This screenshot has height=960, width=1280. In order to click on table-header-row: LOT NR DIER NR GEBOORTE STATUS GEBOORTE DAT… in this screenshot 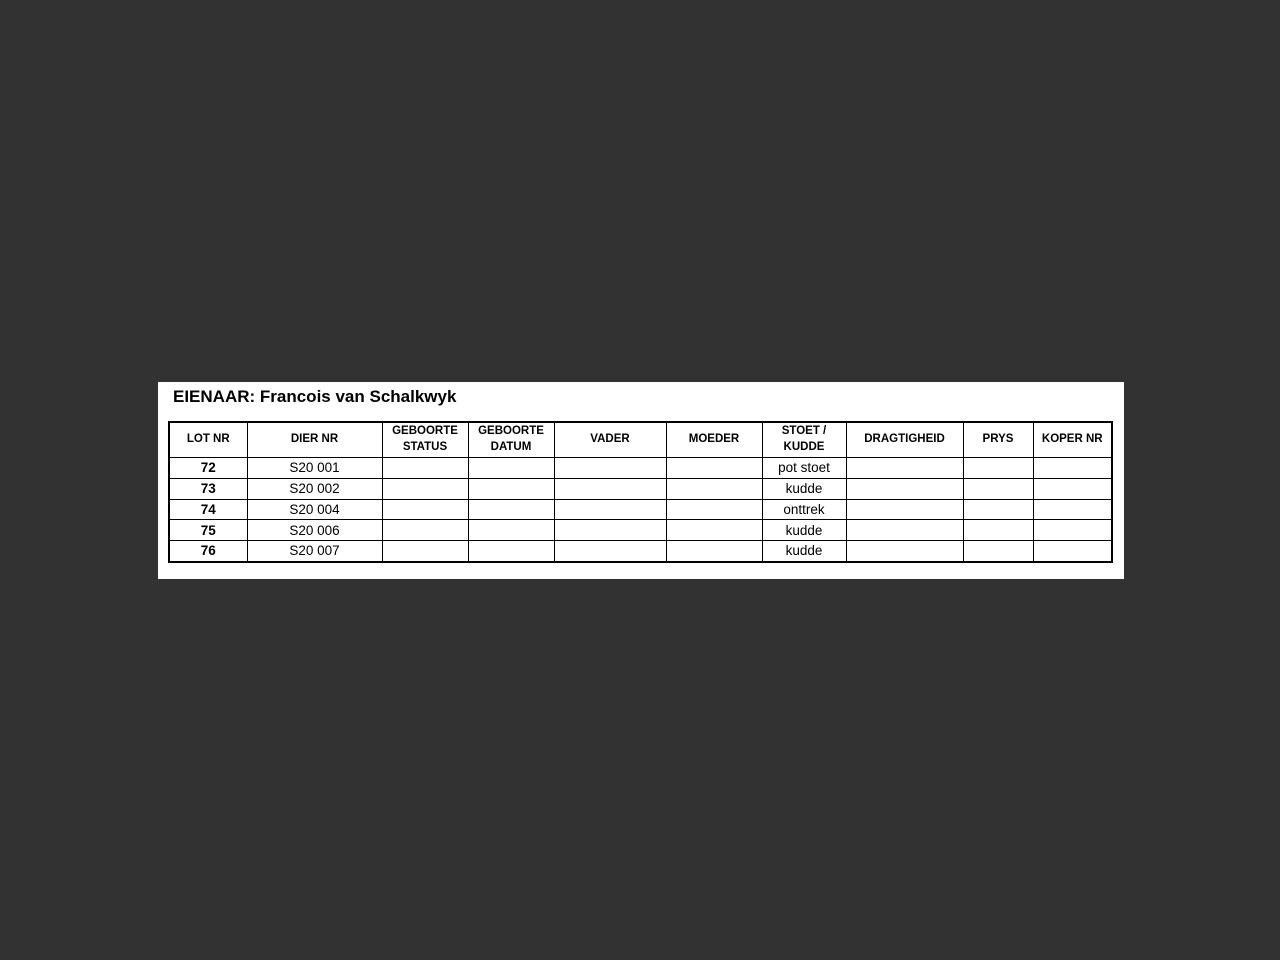, I will do `click(640, 439)`.